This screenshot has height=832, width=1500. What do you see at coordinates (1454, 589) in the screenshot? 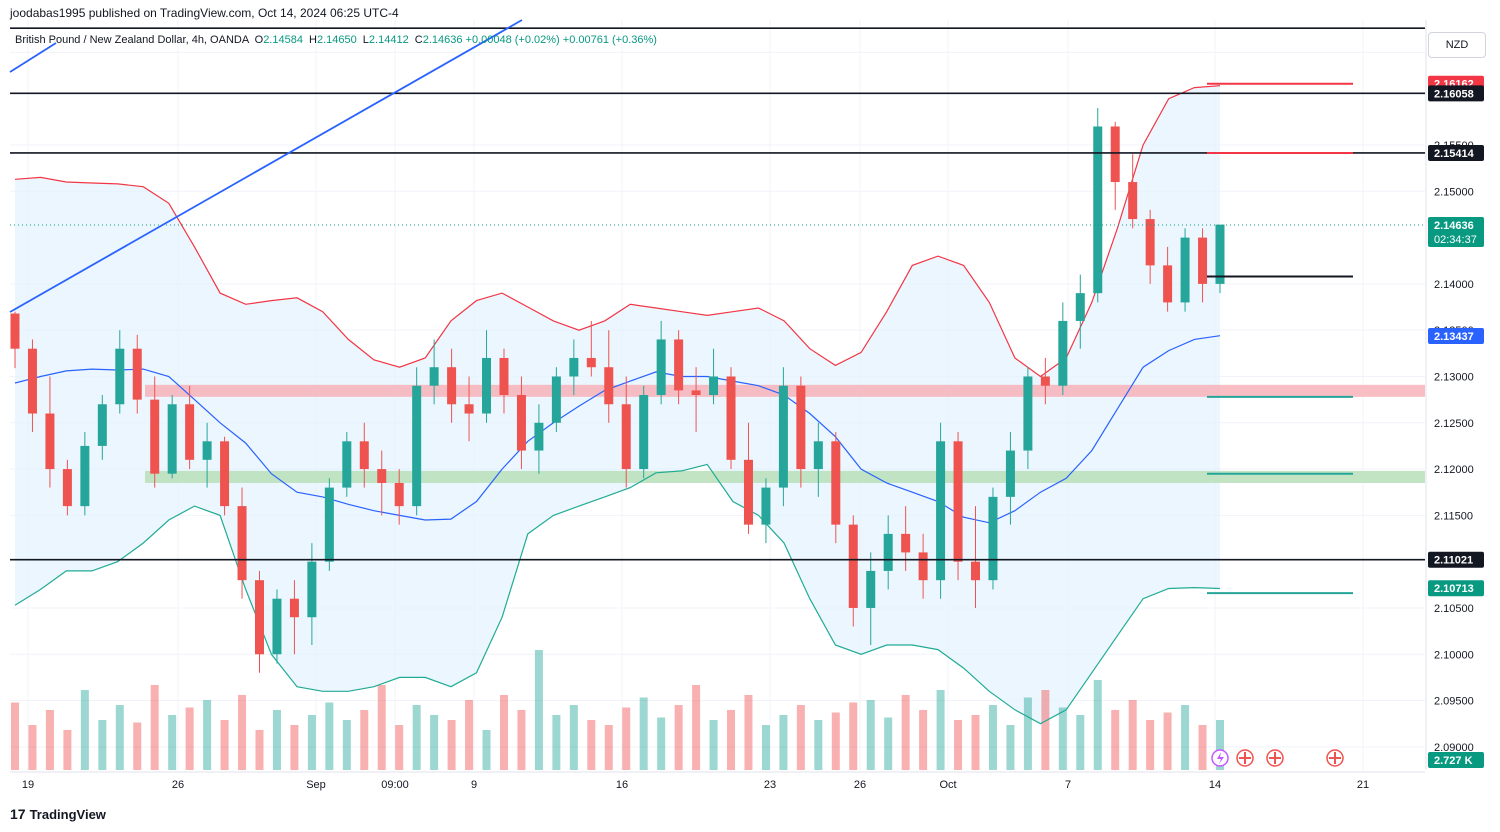
I see `price-tag-label: 2.10713` at bounding box center [1454, 589].